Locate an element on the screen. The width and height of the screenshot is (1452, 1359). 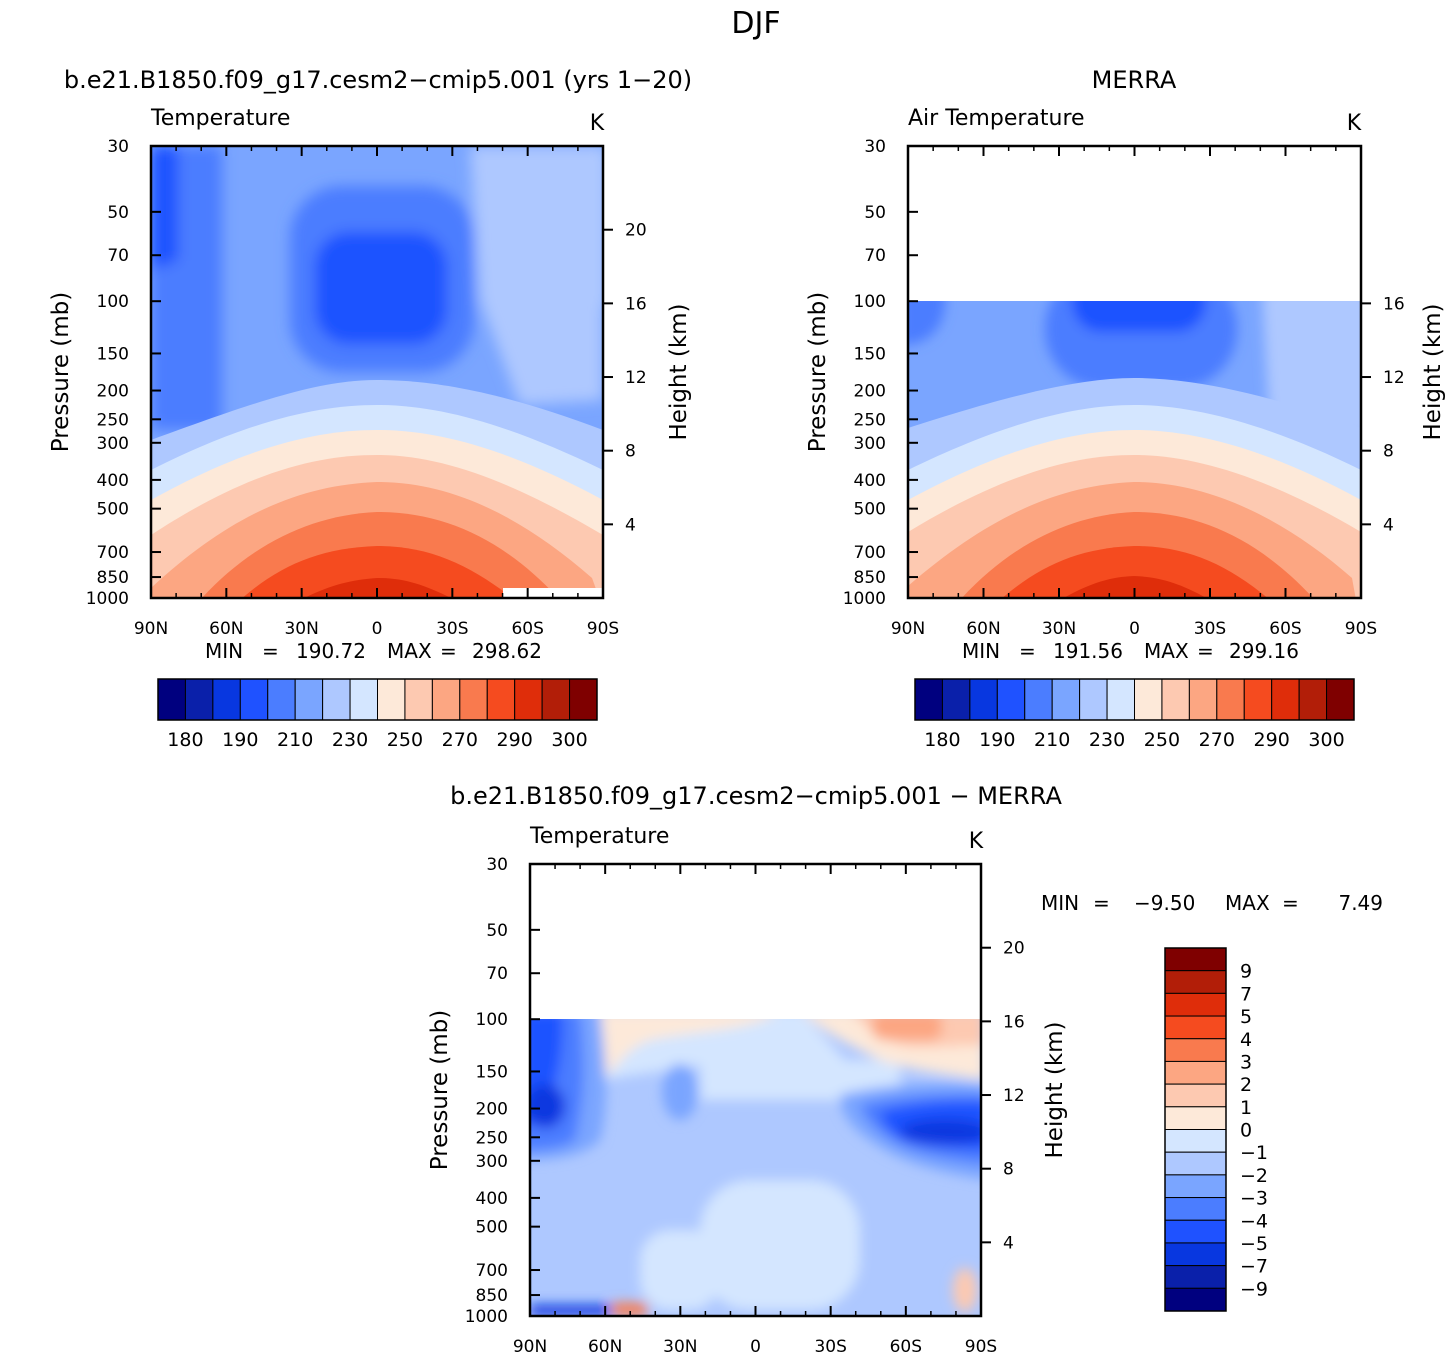
x-tick-label: 60N is located at coordinates (983, 629).